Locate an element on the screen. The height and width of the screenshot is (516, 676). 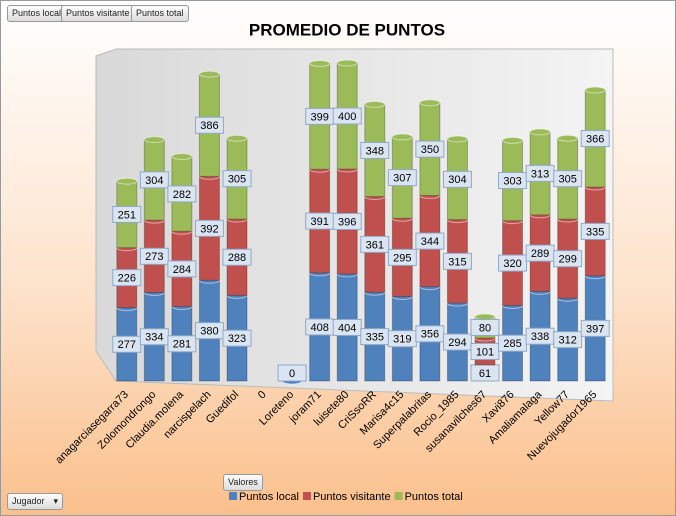
data-label: 299 is located at coordinates (567, 260).